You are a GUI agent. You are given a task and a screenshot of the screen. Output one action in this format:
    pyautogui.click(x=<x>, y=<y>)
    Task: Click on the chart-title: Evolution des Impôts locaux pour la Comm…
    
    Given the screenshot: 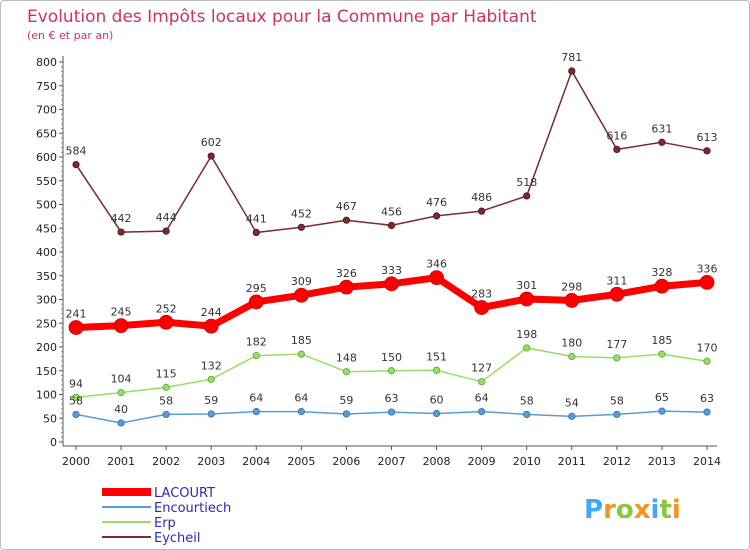 What is the action you would take?
    pyautogui.click(x=282, y=17)
    